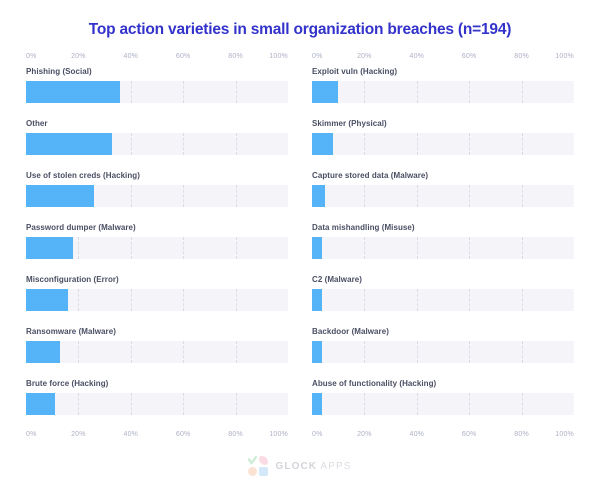  Describe the element at coordinates (78, 56) in the screenshot. I see `x-axis-tick-label: 20%` at that location.